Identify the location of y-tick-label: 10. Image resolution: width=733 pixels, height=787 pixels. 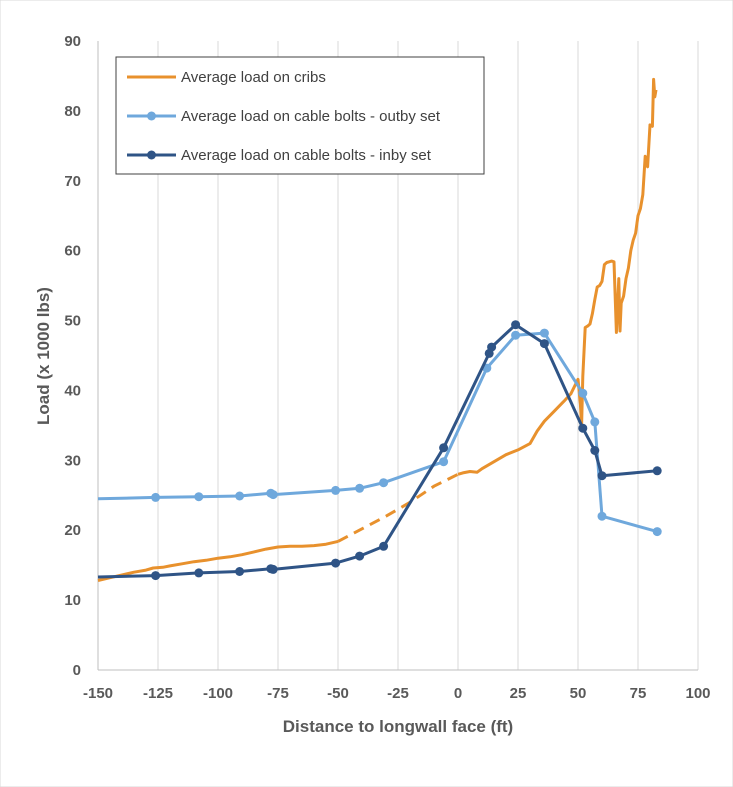
(72, 600).